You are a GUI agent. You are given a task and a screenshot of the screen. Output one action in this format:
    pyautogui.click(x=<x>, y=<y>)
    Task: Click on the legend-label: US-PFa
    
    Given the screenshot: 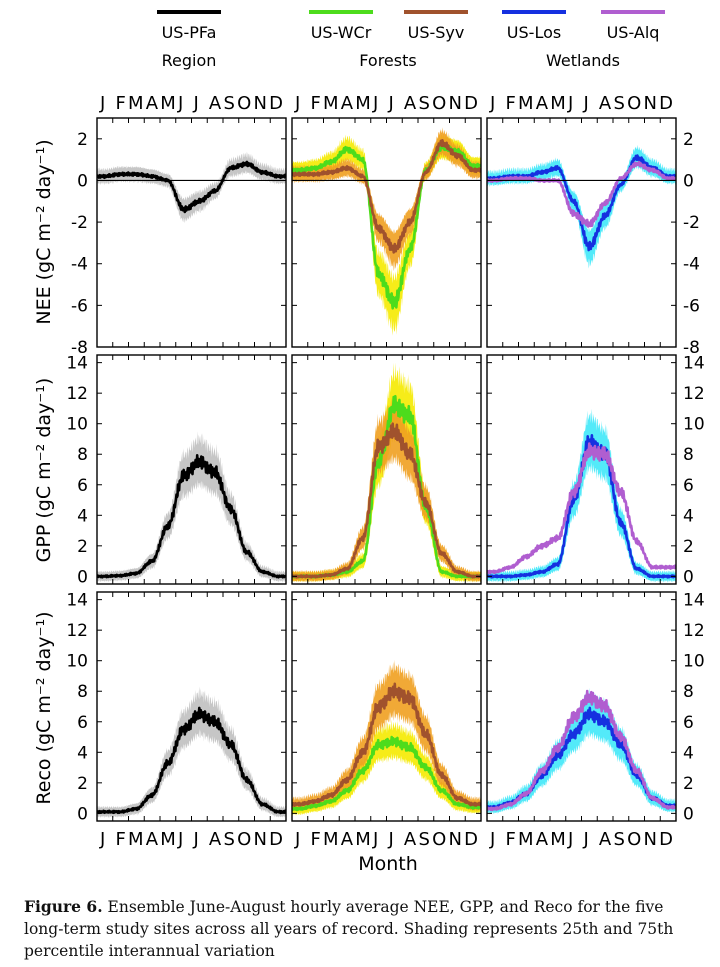 What is the action you would take?
    pyautogui.click(x=189, y=32)
    